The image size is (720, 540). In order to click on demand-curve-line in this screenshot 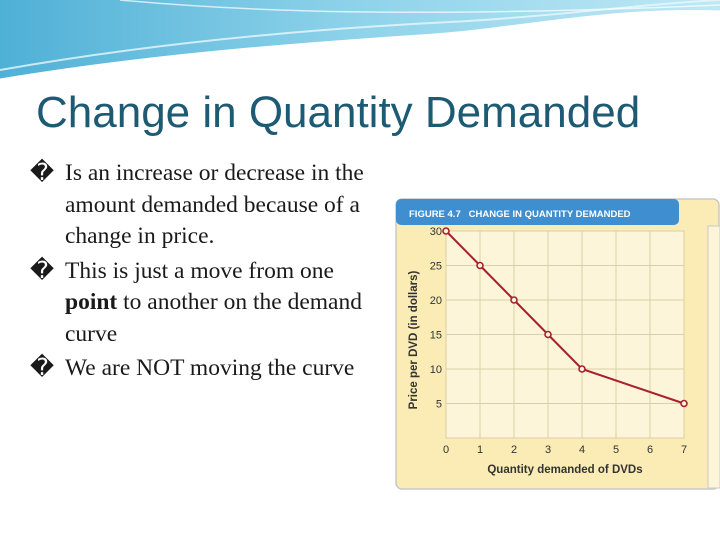, I will do `click(565, 317)`.